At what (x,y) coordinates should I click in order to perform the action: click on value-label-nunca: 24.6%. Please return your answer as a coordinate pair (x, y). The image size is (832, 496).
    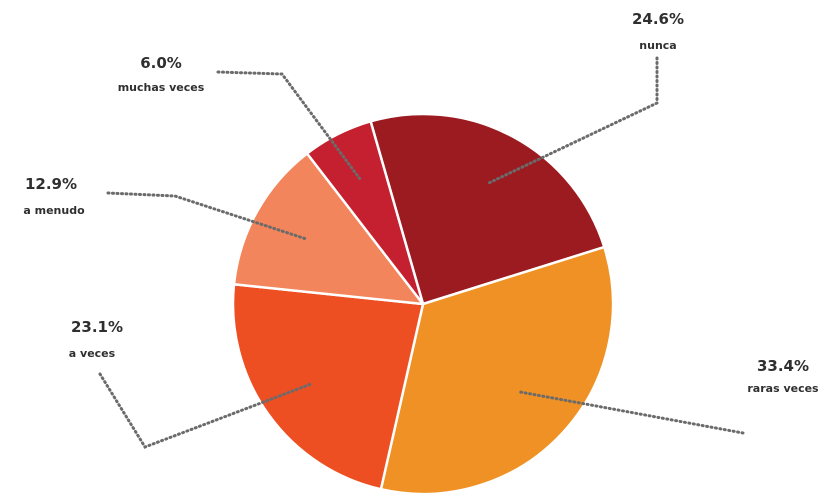
    Looking at the image, I should click on (658, 19).